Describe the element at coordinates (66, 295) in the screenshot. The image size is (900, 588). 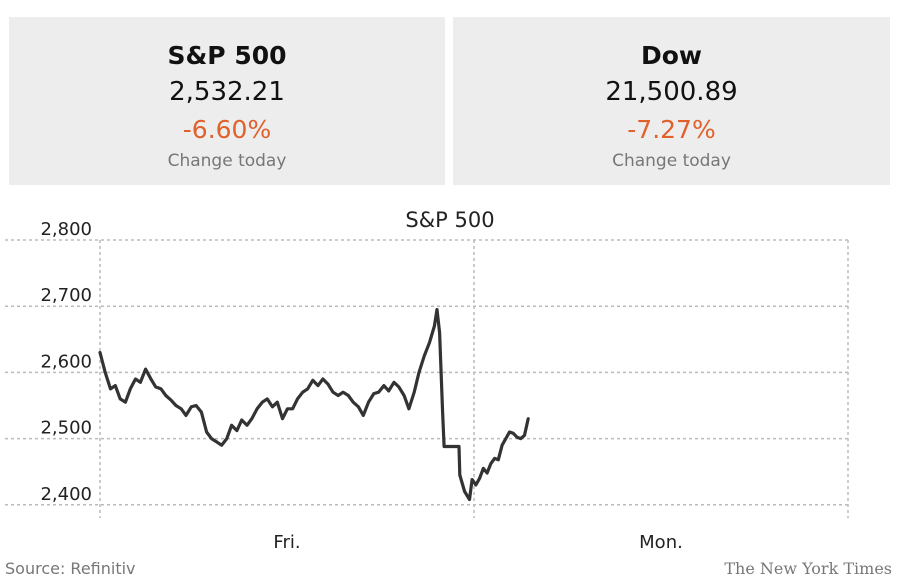
I see `y-tick-label: 2,700` at that location.